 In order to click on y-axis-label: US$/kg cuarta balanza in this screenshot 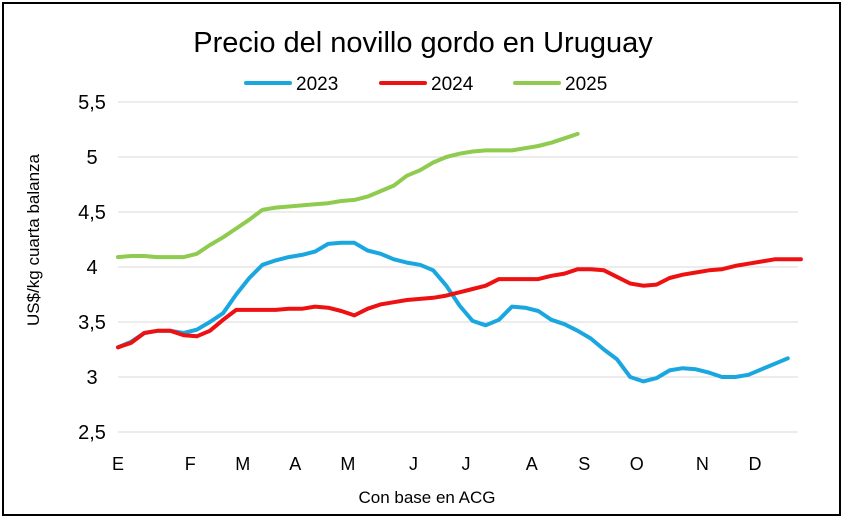, I will do `click(33, 239)`.